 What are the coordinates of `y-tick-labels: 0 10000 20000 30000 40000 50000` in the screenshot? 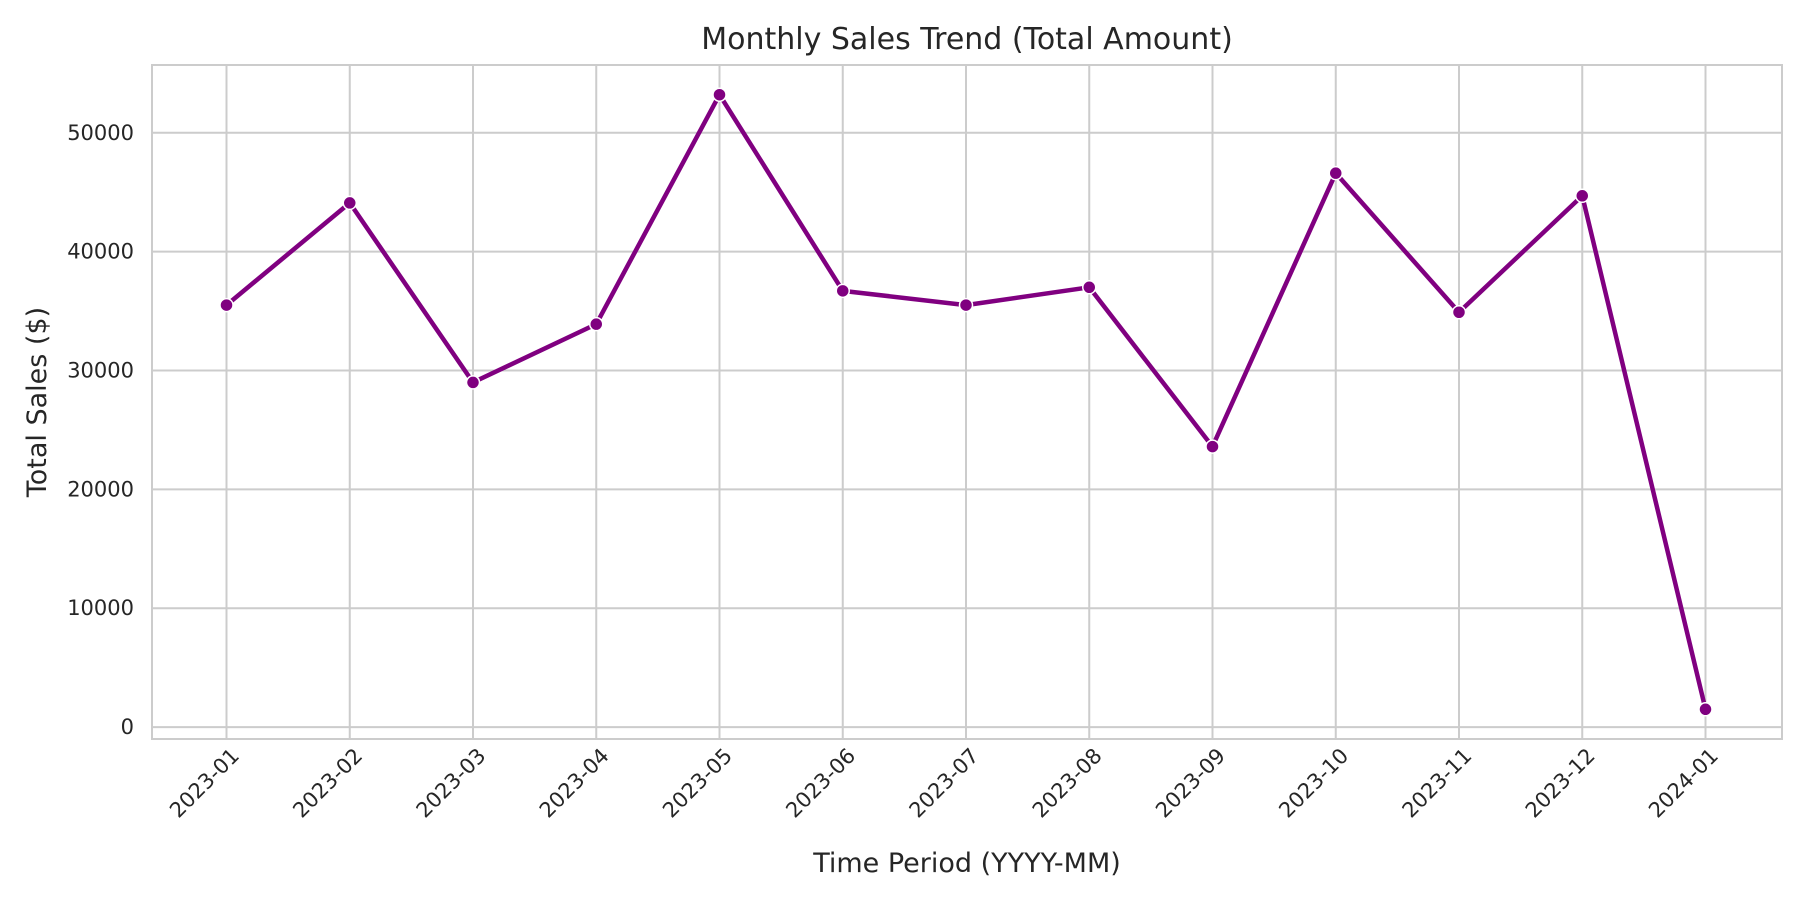 It's located at (100, 430).